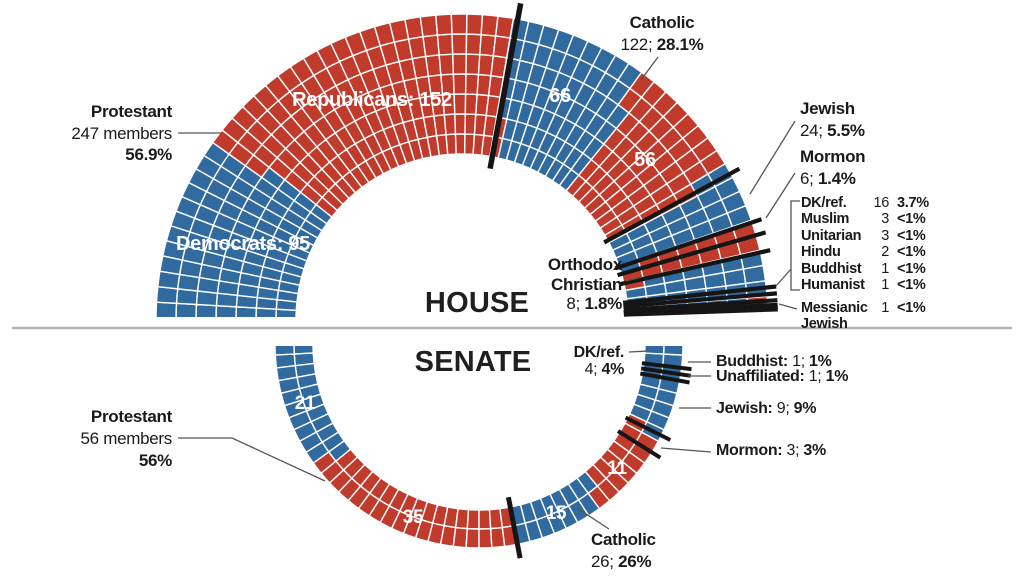  Describe the element at coordinates (639, 351) in the screenshot. I see `senate-dkref-leader-line` at that location.